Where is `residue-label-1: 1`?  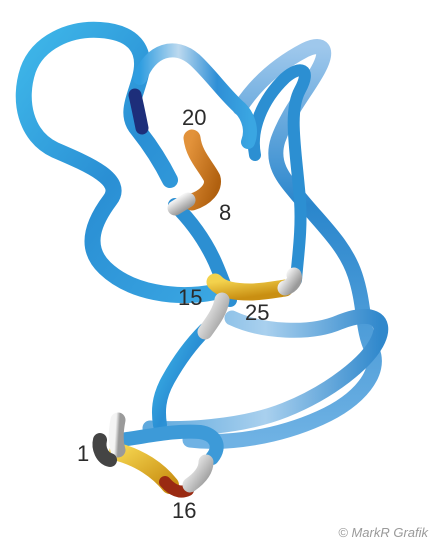
residue-label-1: 1 is located at coordinates (83, 454).